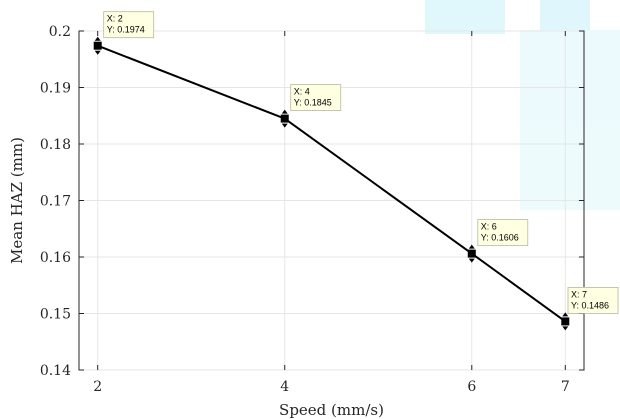 The image size is (620, 419). I want to click on y-tick-label: 0.18, so click(55, 145).